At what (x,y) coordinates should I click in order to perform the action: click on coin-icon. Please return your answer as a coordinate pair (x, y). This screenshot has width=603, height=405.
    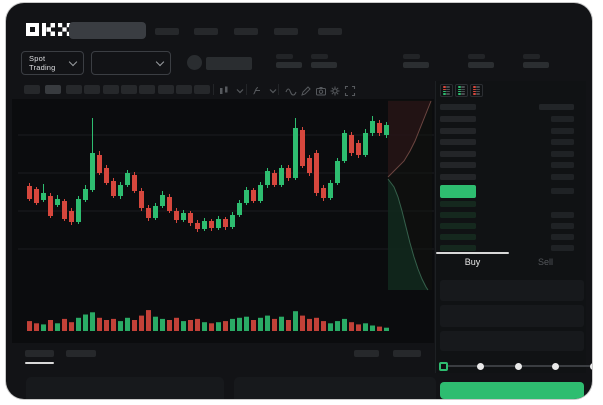
    Looking at the image, I should click on (194, 62).